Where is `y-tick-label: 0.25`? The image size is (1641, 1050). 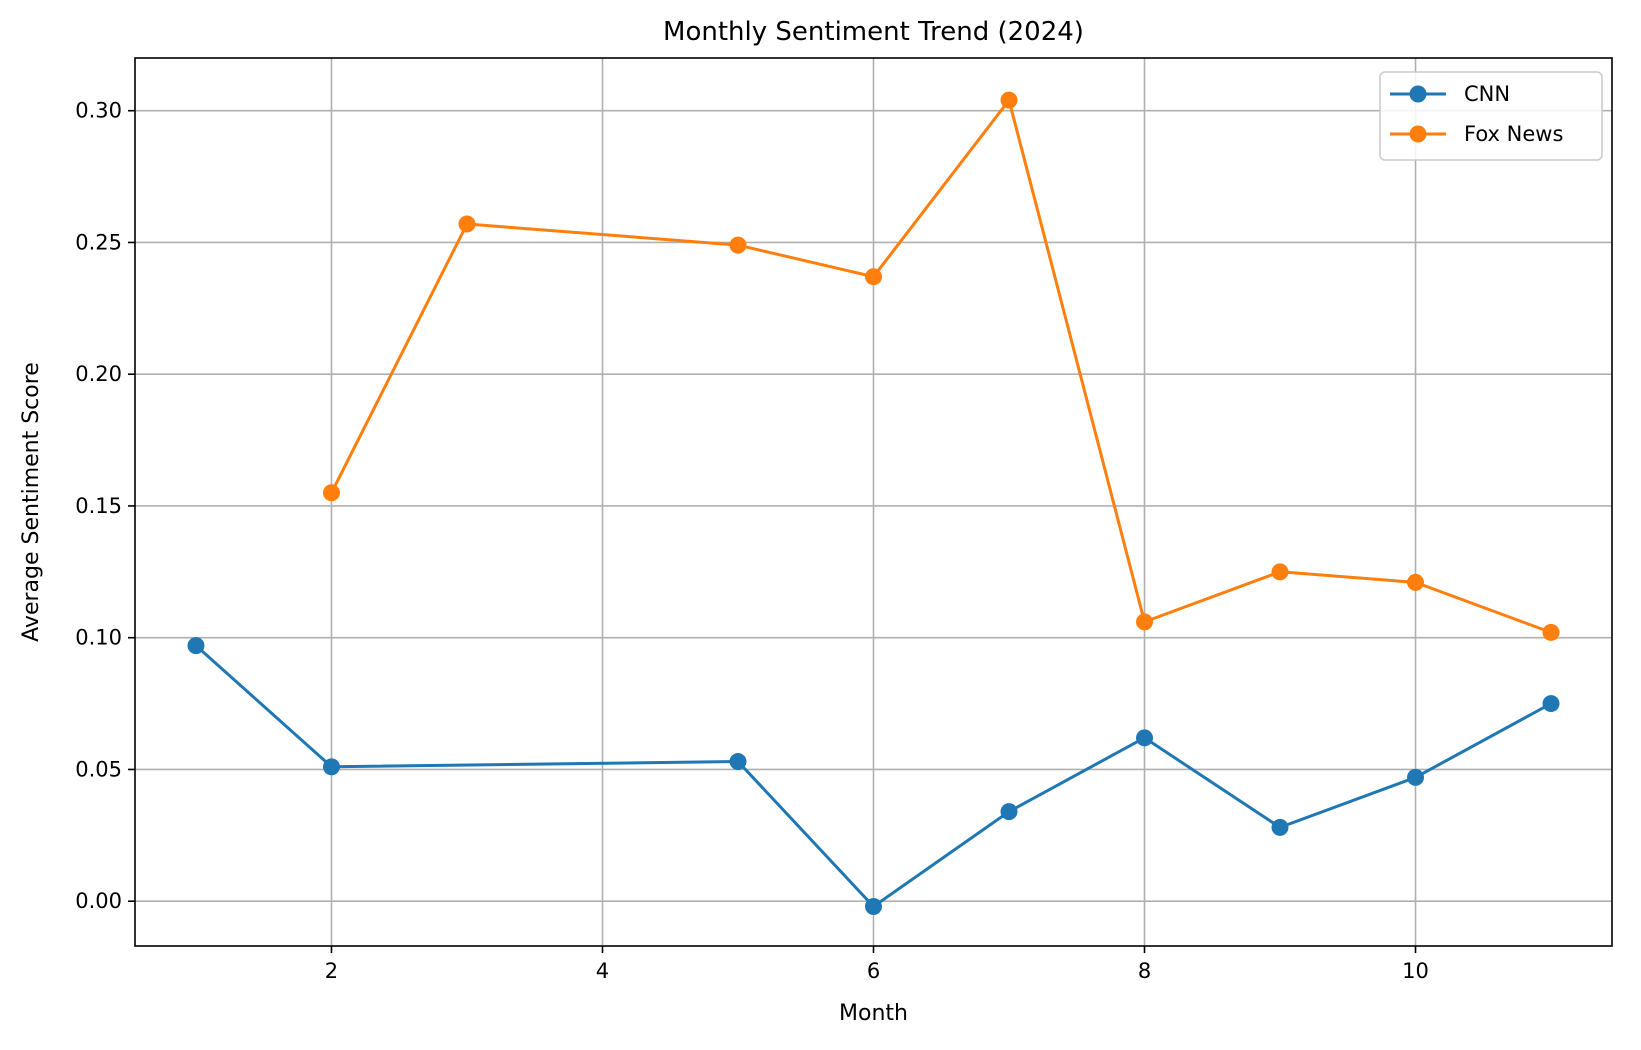 y-tick-label: 0.25 is located at coordinates (98, 242).